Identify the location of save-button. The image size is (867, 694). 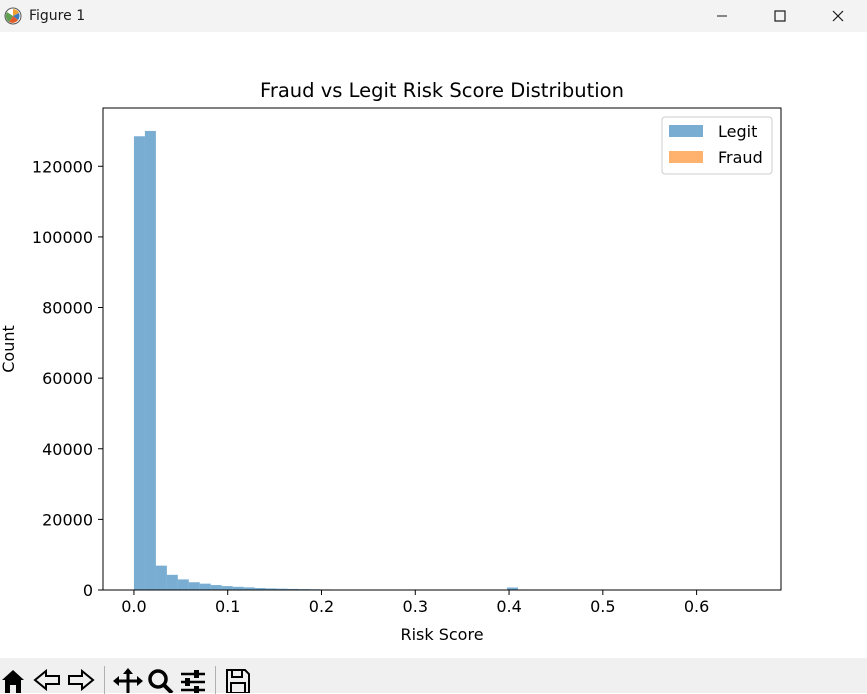
(238, 675).